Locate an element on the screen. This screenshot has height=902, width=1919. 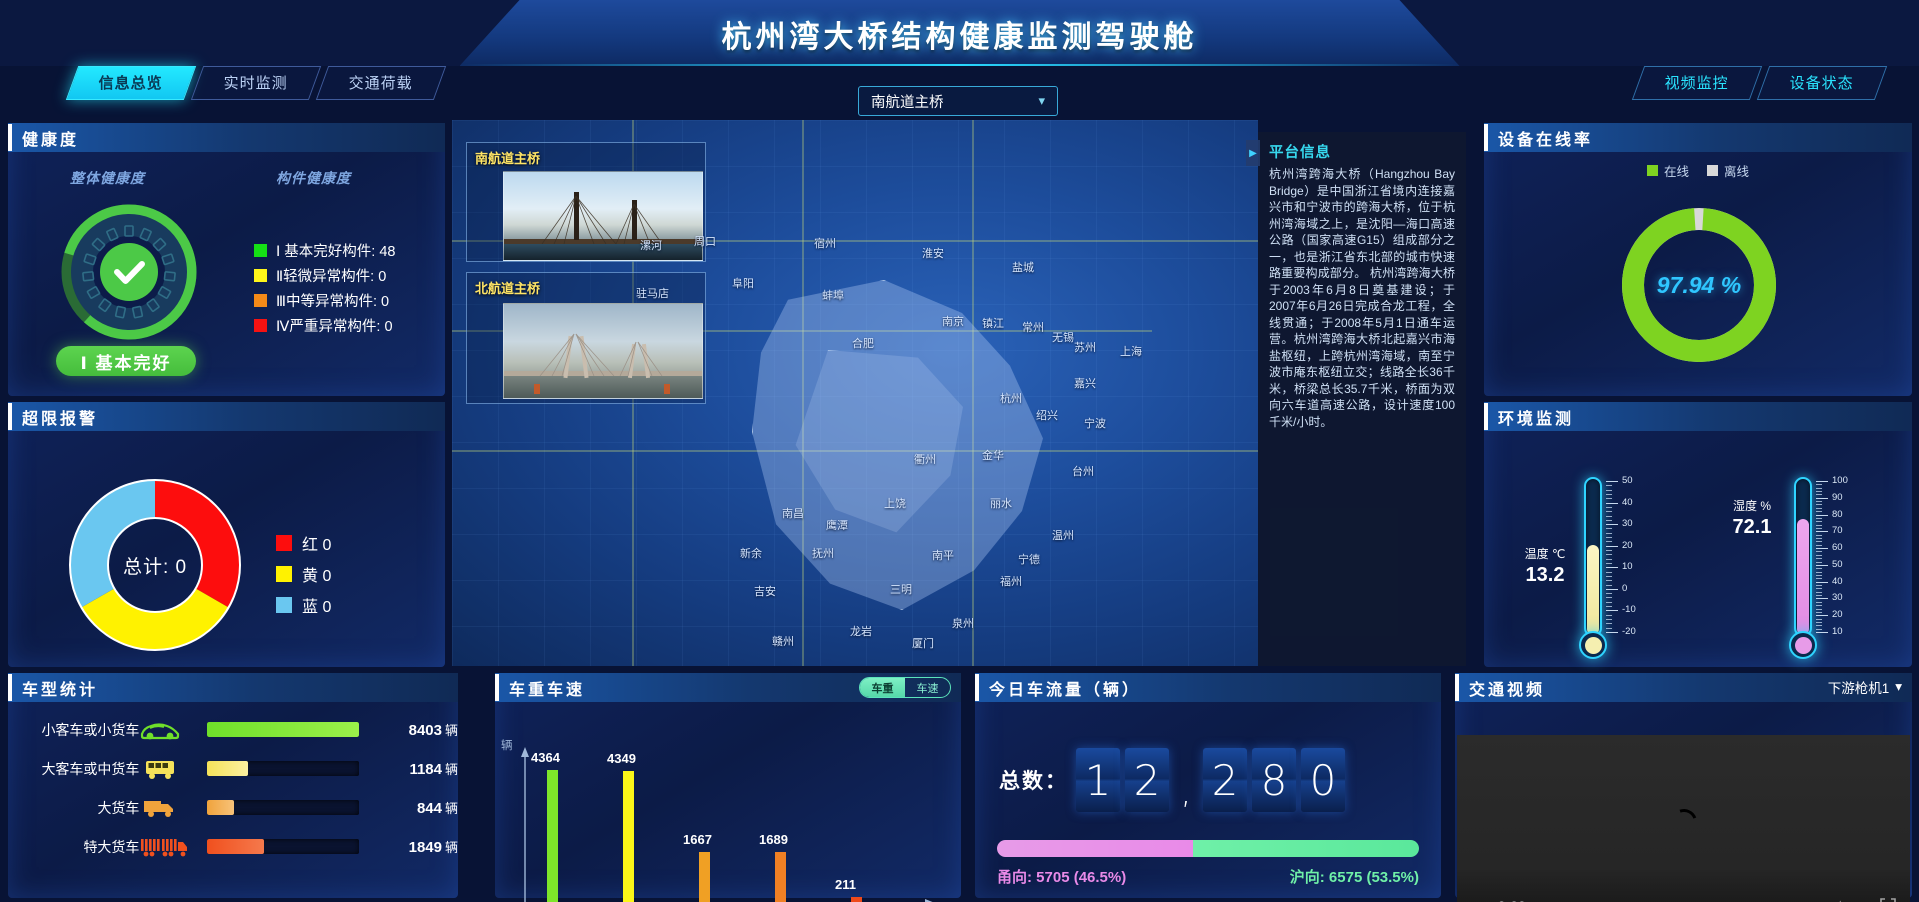
alarm-legend-item: 红 0 is located at coordinates (303, 542).